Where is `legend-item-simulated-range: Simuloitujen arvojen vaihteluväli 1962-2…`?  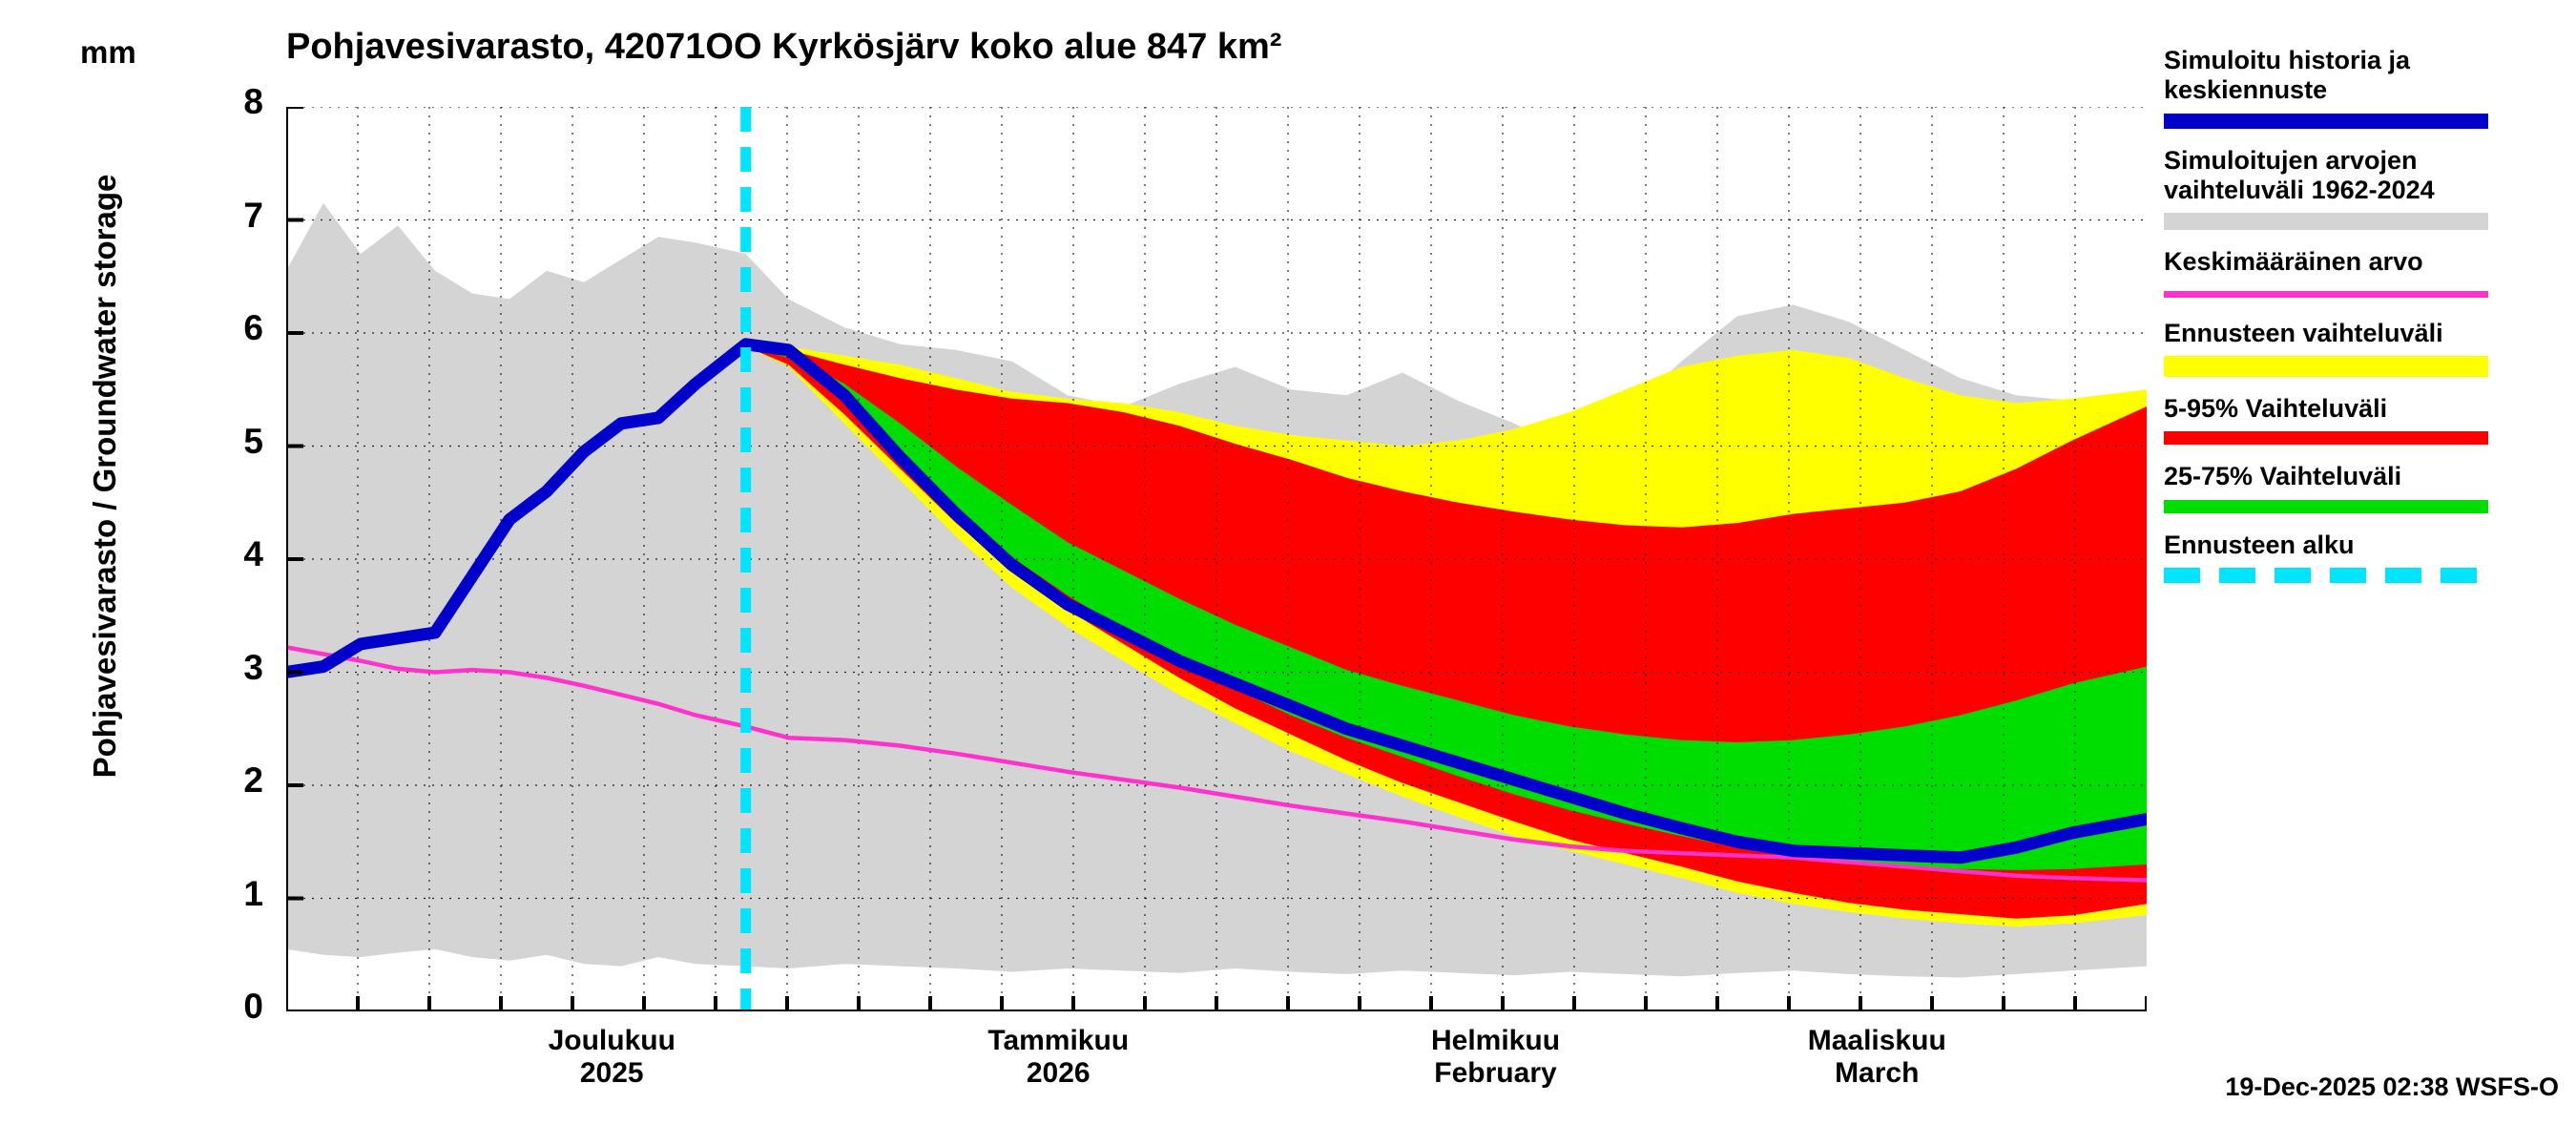
legend-item-simulated-range: Simuloitujen arvojen vaihteluväli 1962-2… is located at coordinates (2364, 188).